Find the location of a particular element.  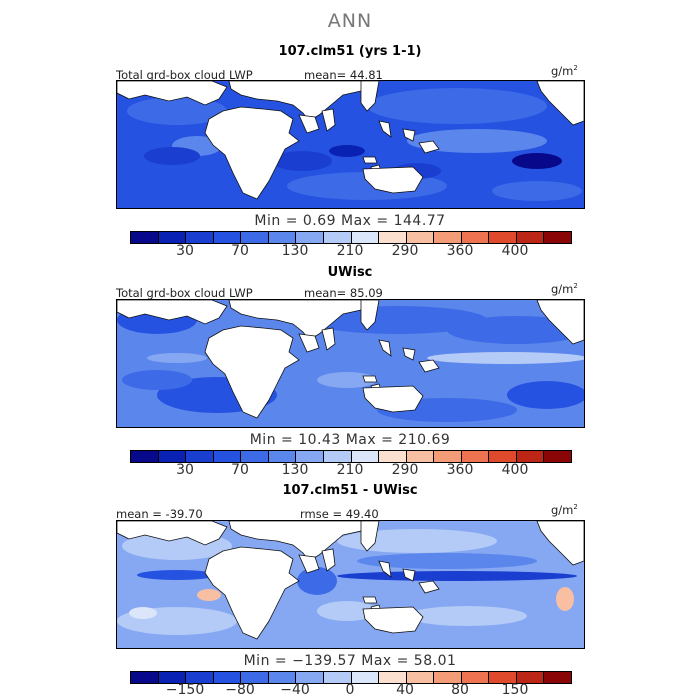

panel-1-map-svg is located at coordinates (350, 144).